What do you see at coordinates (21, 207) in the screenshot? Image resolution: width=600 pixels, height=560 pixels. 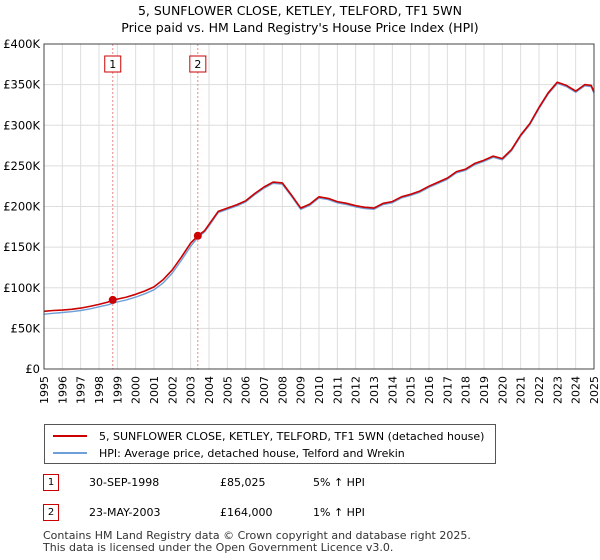 I see `y-tick-label: £200K` at bounding box center [21, 207].